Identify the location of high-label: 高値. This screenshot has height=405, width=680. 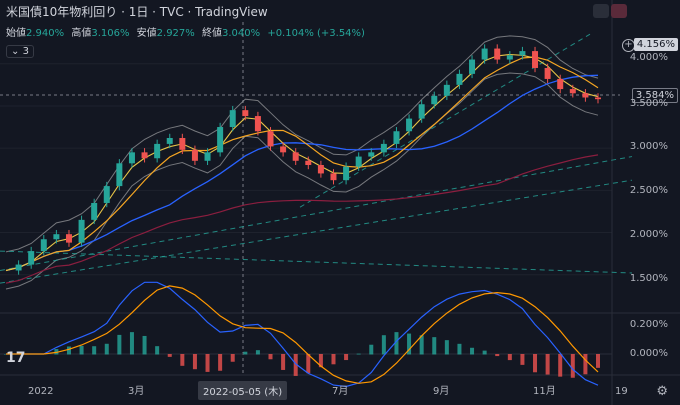
(81, 33).